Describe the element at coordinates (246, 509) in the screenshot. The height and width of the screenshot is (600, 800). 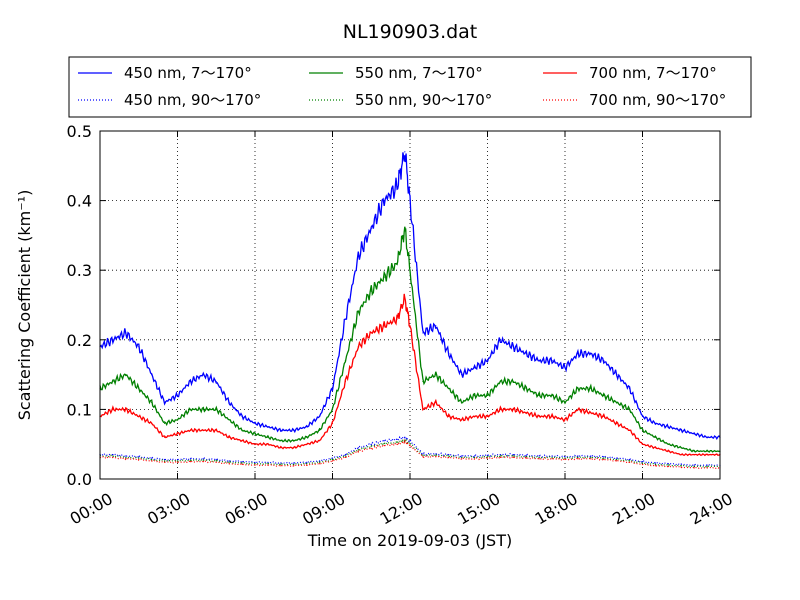
I see `x-tick-label: 06:00` at that location.